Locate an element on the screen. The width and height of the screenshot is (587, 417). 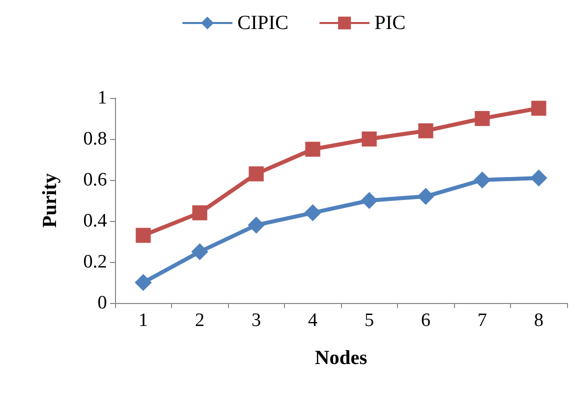
y-tick-label: 0 is located at coordinates (102, 303).